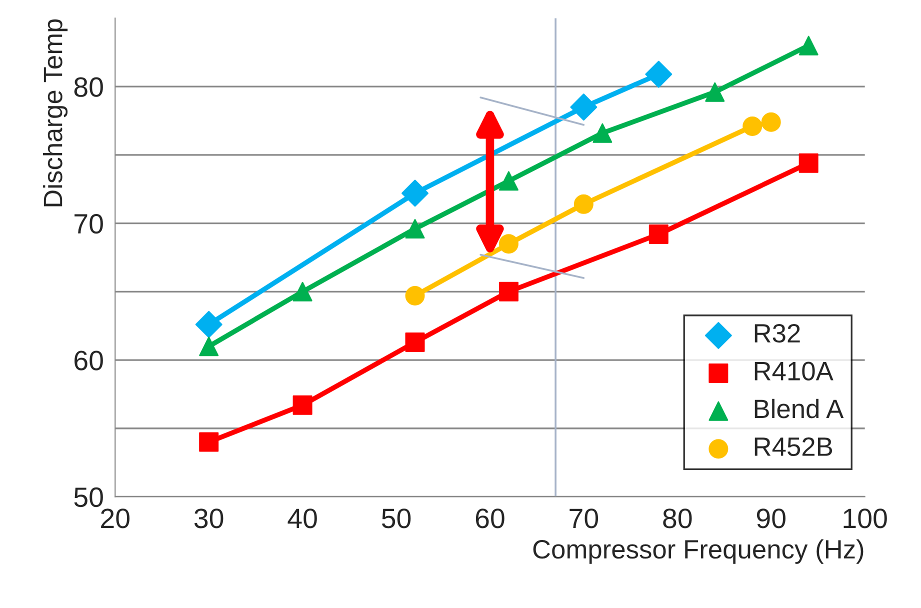 The width and height of the screenshot is (921, 608). What do you see at coordinates (88, 224) in the screenshot?
I see `y-tick-label: 70` at bounding box center [88, 224].